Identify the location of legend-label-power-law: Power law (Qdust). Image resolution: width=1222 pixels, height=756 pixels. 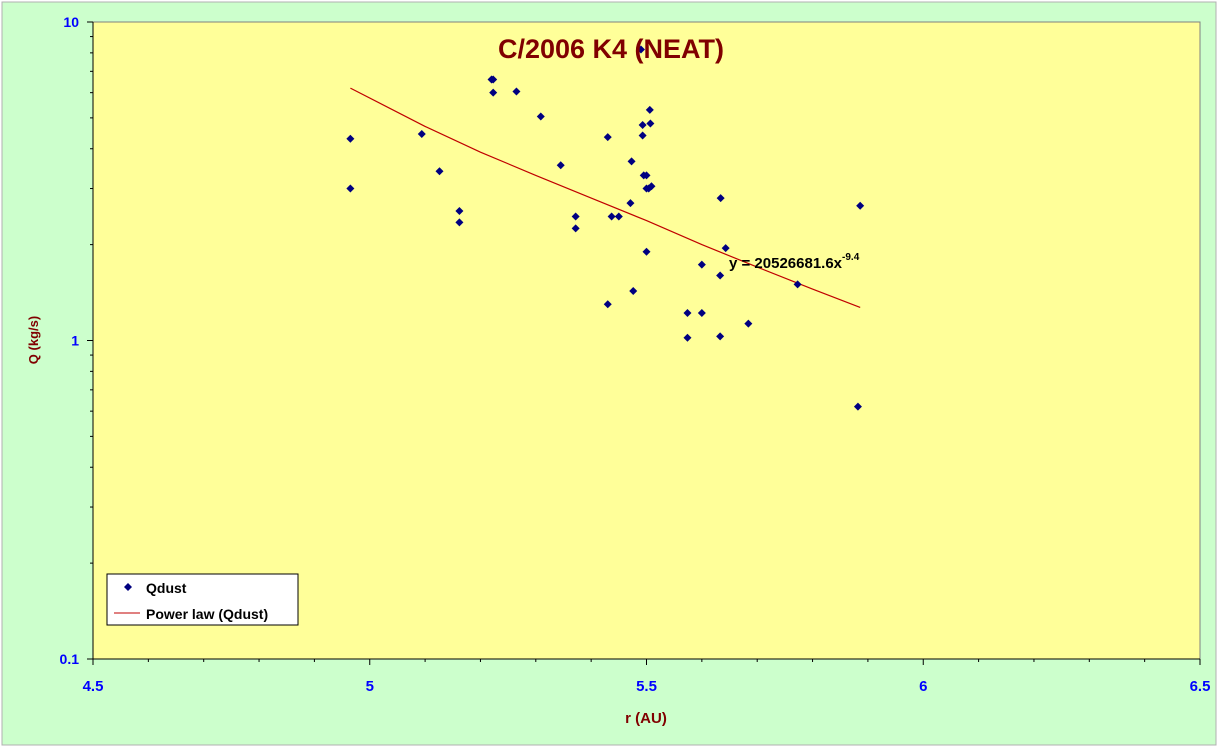
(207, 614).